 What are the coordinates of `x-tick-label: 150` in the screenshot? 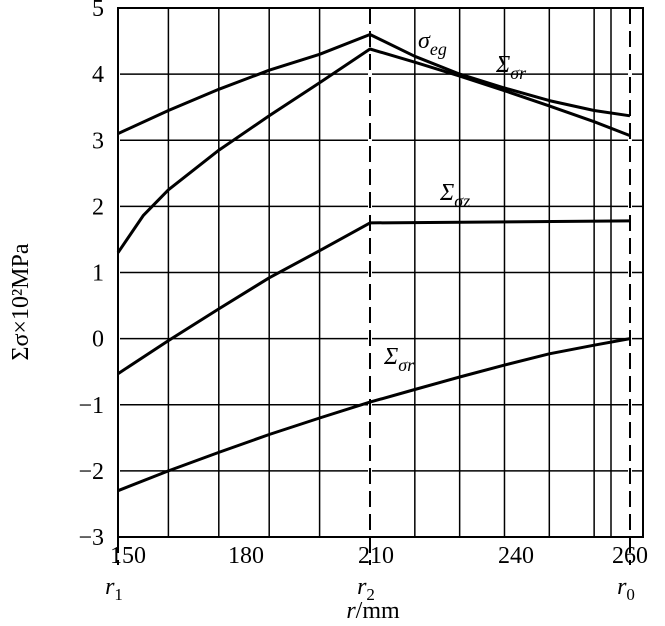 It's located at (128, 556).